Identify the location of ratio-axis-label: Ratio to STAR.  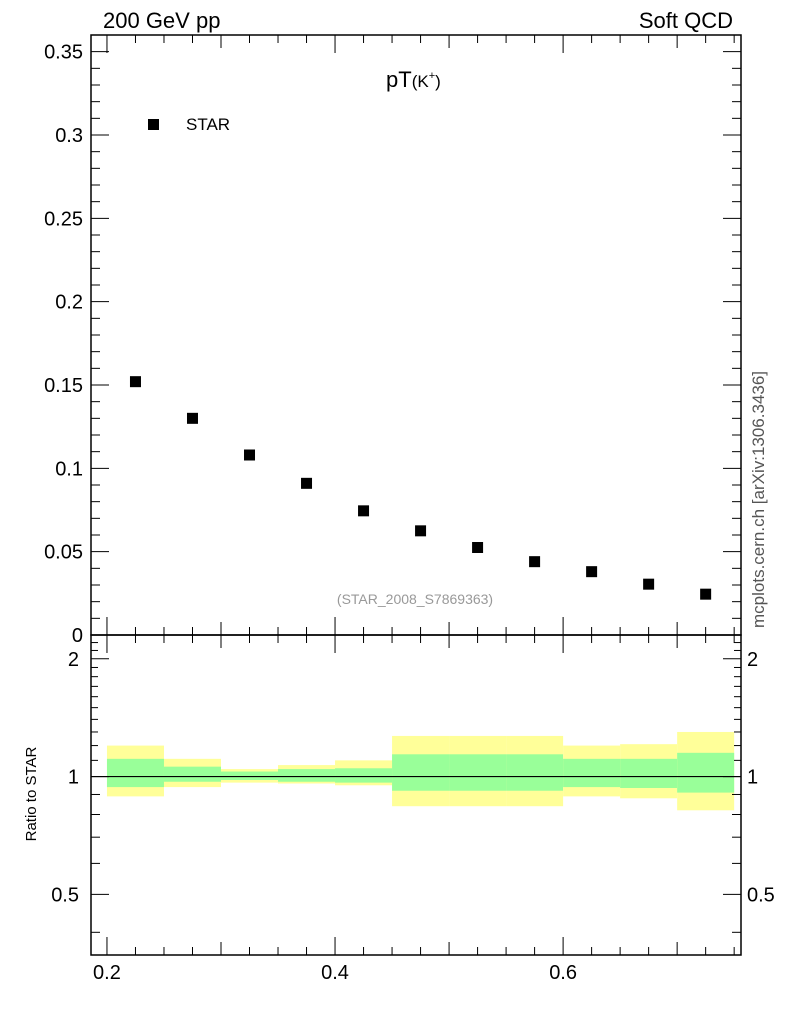
(31, 793).